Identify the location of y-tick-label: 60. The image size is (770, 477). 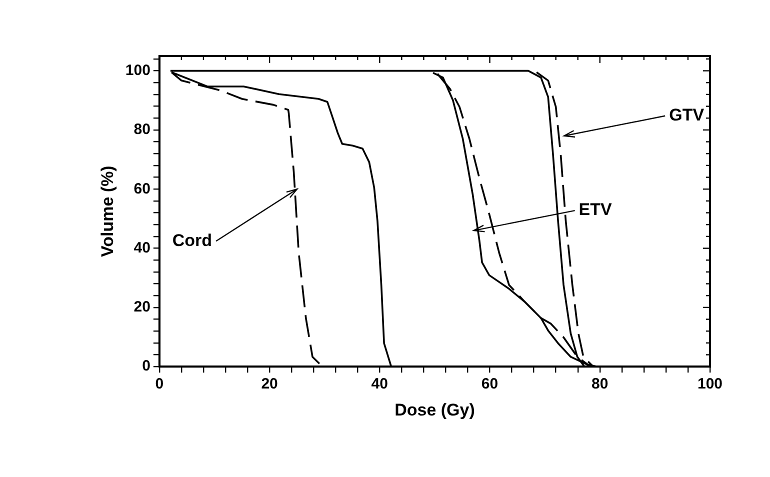
(142, 189).